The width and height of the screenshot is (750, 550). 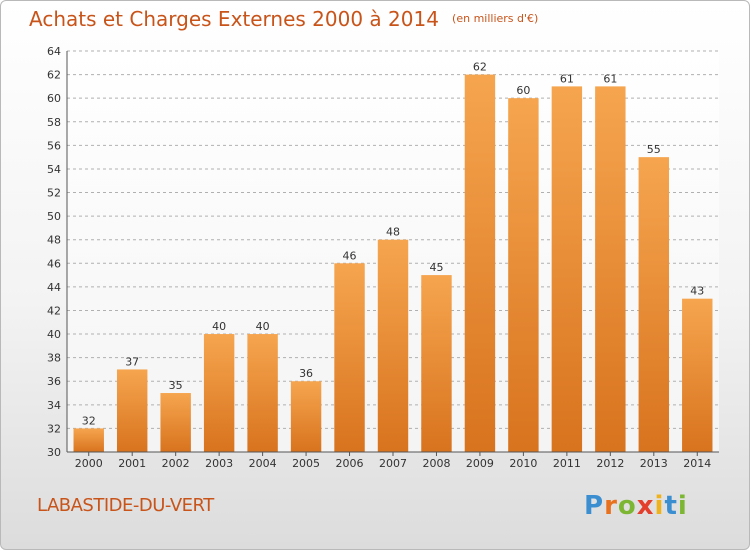 I want to click on value-label: 37, so click(x=132, y=361).